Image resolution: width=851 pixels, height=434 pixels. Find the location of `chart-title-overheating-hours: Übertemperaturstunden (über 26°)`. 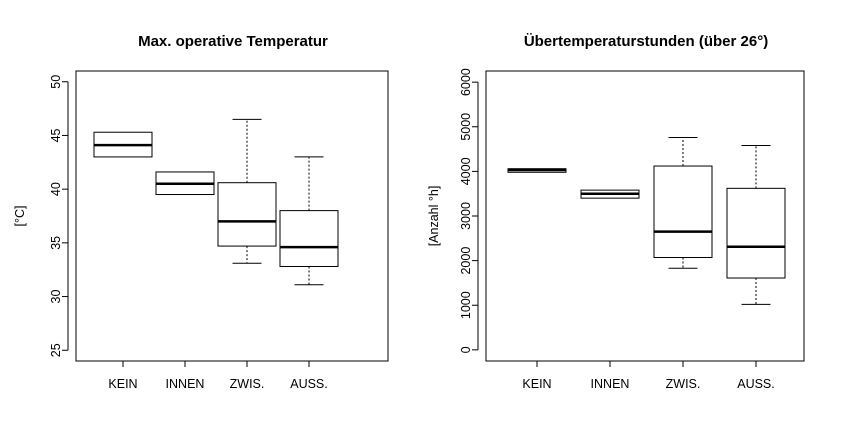

chart-title-overheating-hours: Übertemperaturstunden (über 26°) is located at coordinates (646, 41).